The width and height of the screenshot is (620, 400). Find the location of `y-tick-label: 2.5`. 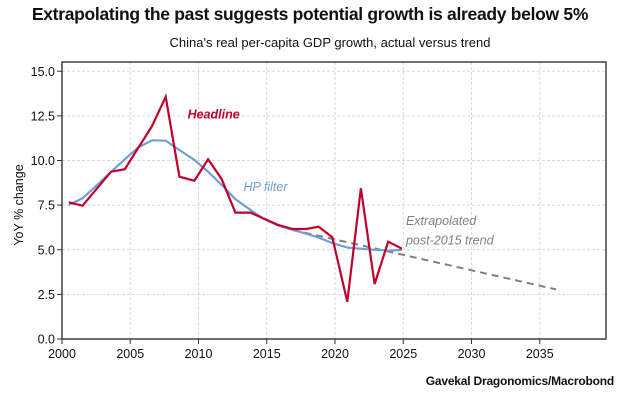

y-tick-label: 2.5 is located at coordinates (46, 295).